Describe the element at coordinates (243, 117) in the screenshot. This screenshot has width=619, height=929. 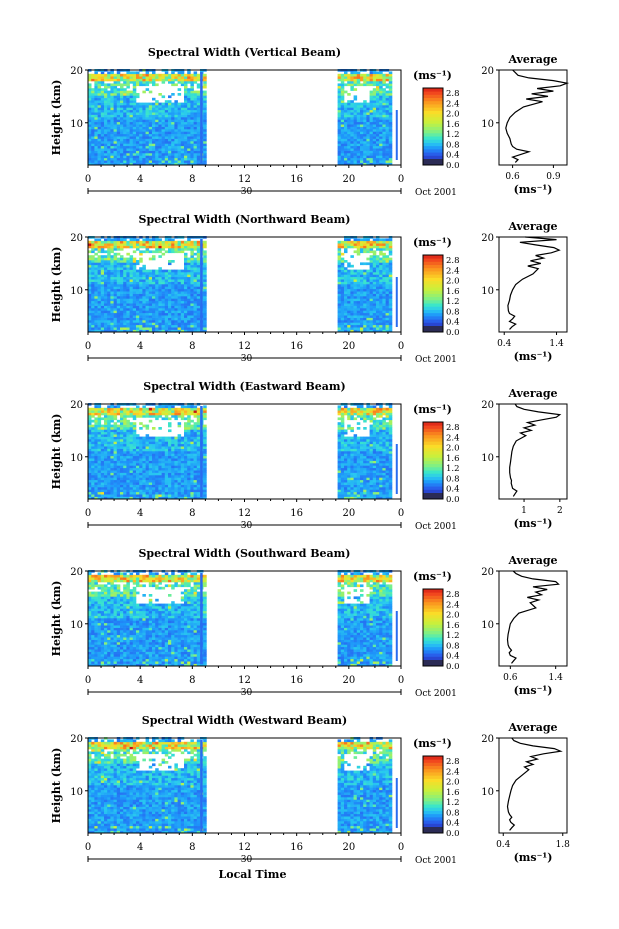
I see `heatmap-cells` at that location.